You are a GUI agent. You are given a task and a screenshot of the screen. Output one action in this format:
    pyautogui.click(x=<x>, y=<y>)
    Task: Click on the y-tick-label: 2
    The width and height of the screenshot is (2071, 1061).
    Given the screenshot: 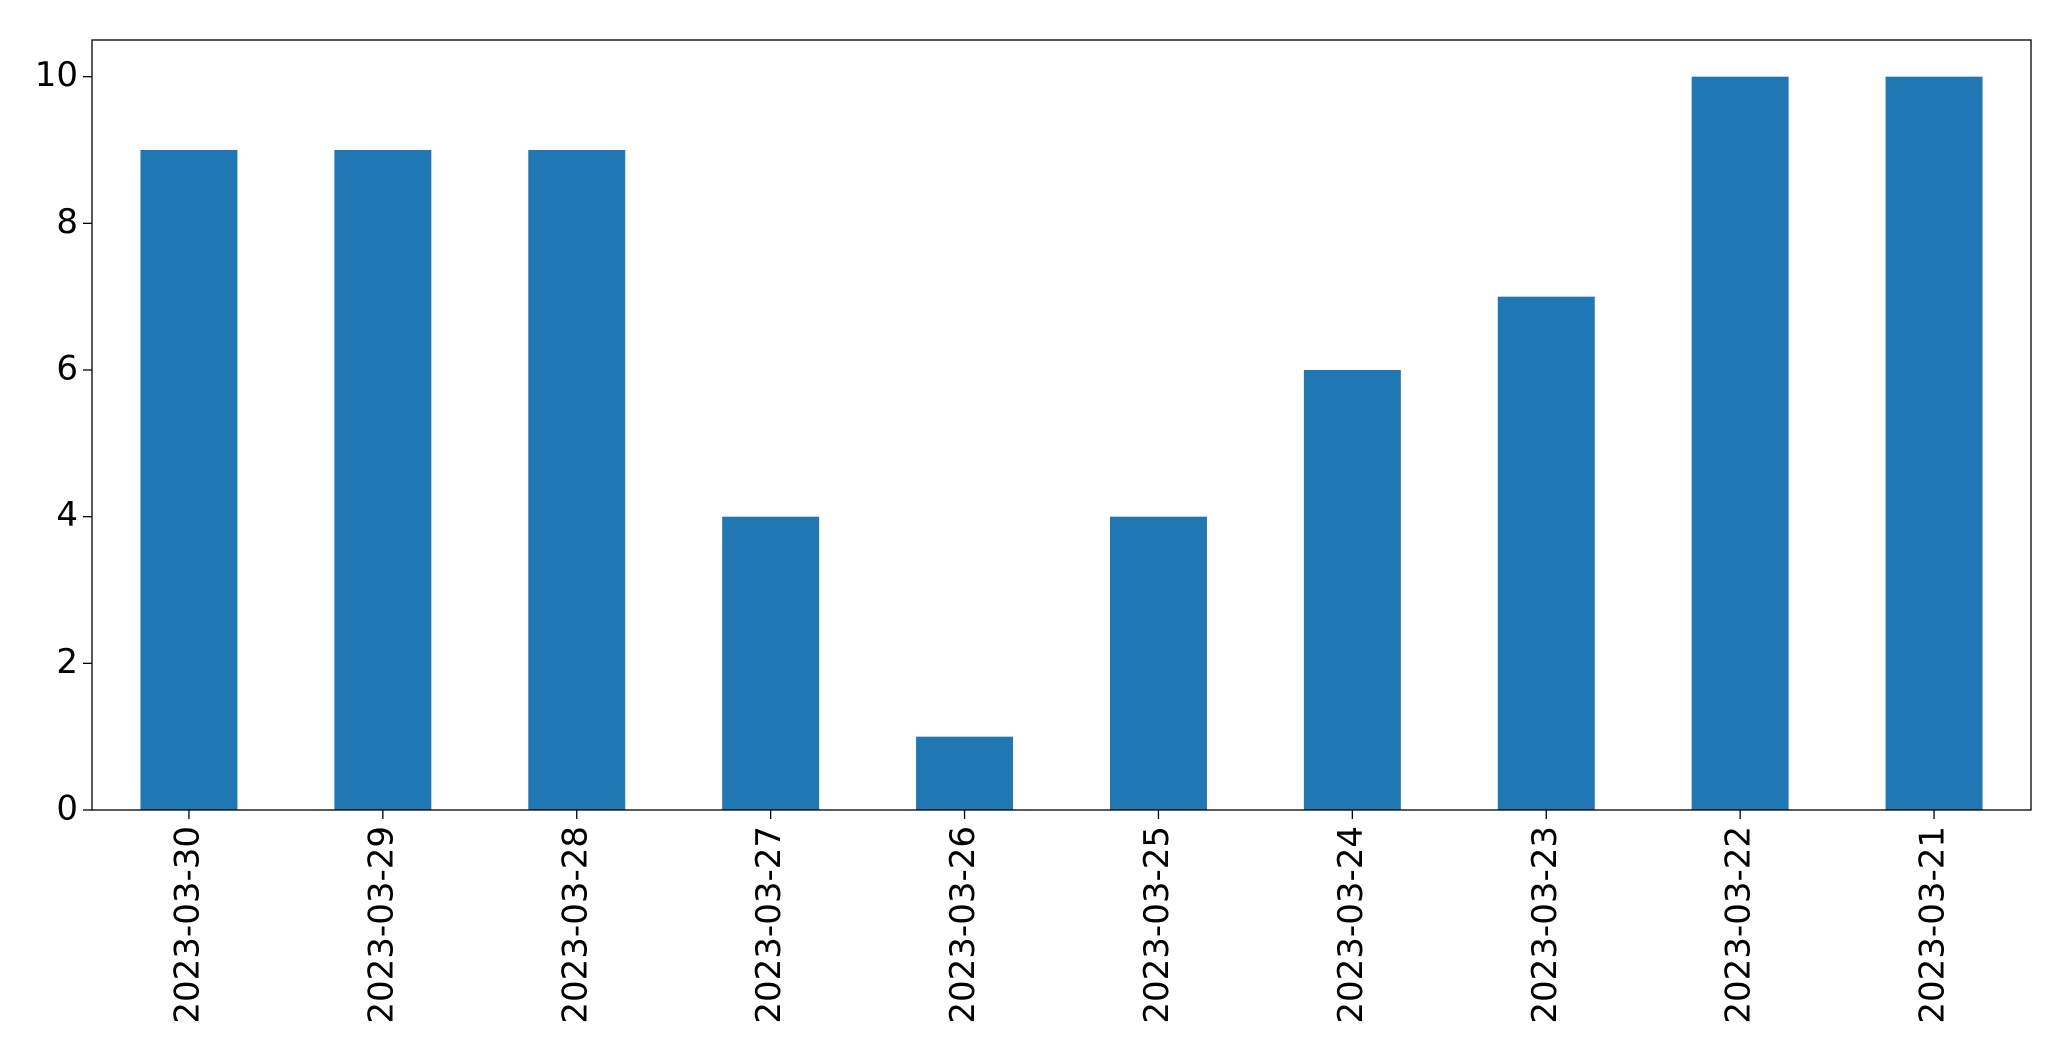 What is the action you would take?
    pyautogui.click(x=67, y=662)
    